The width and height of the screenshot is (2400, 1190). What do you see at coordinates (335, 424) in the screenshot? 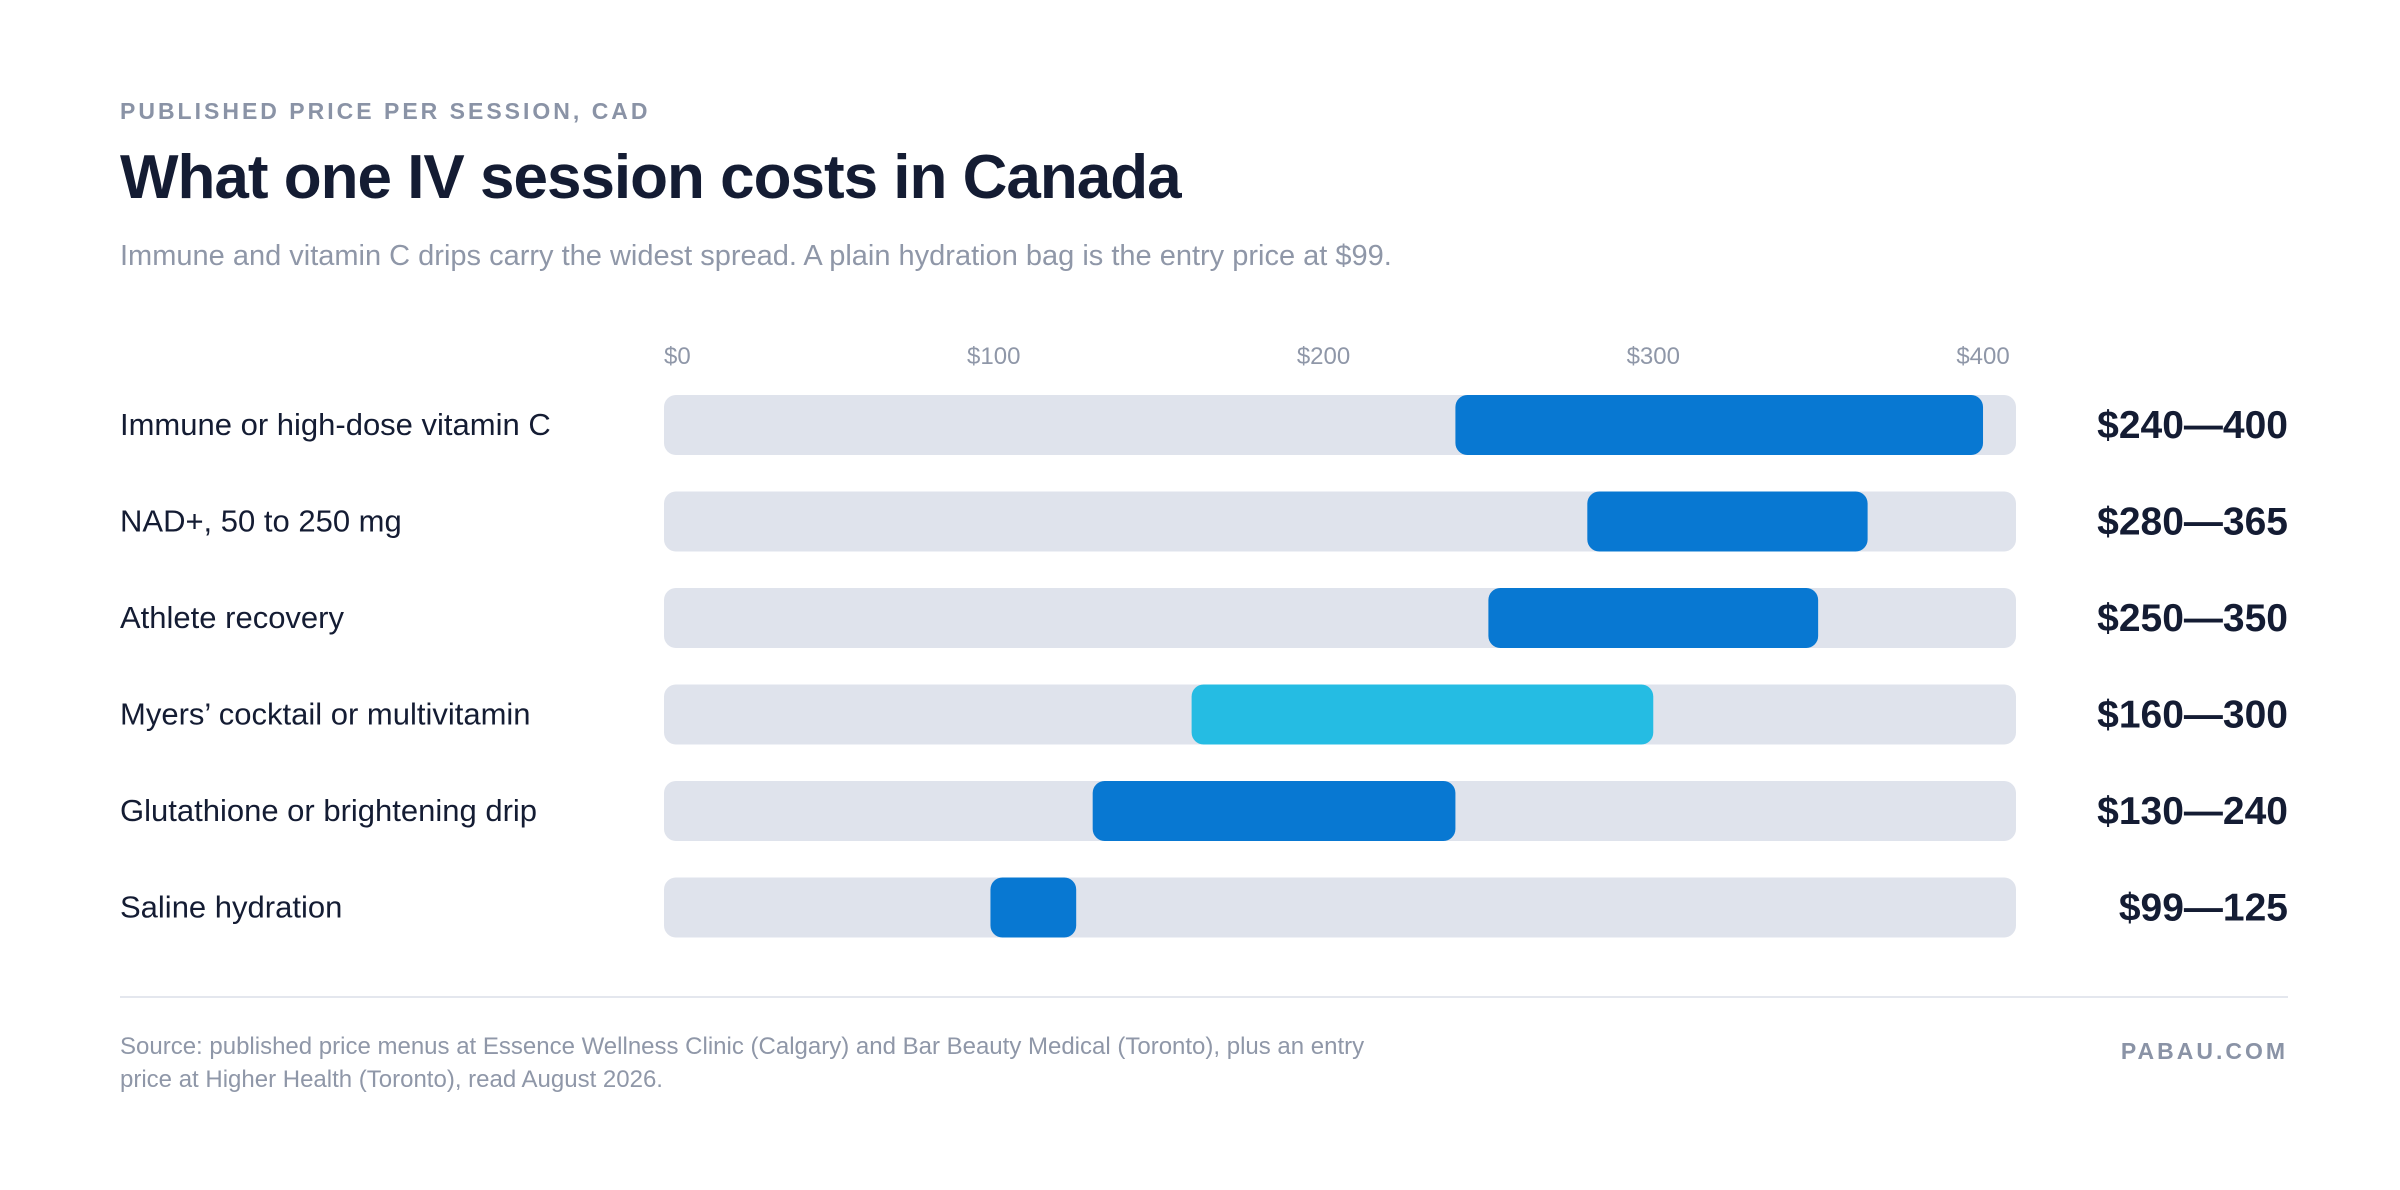
I see `category-label: Immune or high-dose vitamin C` at bounding box center [335, 424].